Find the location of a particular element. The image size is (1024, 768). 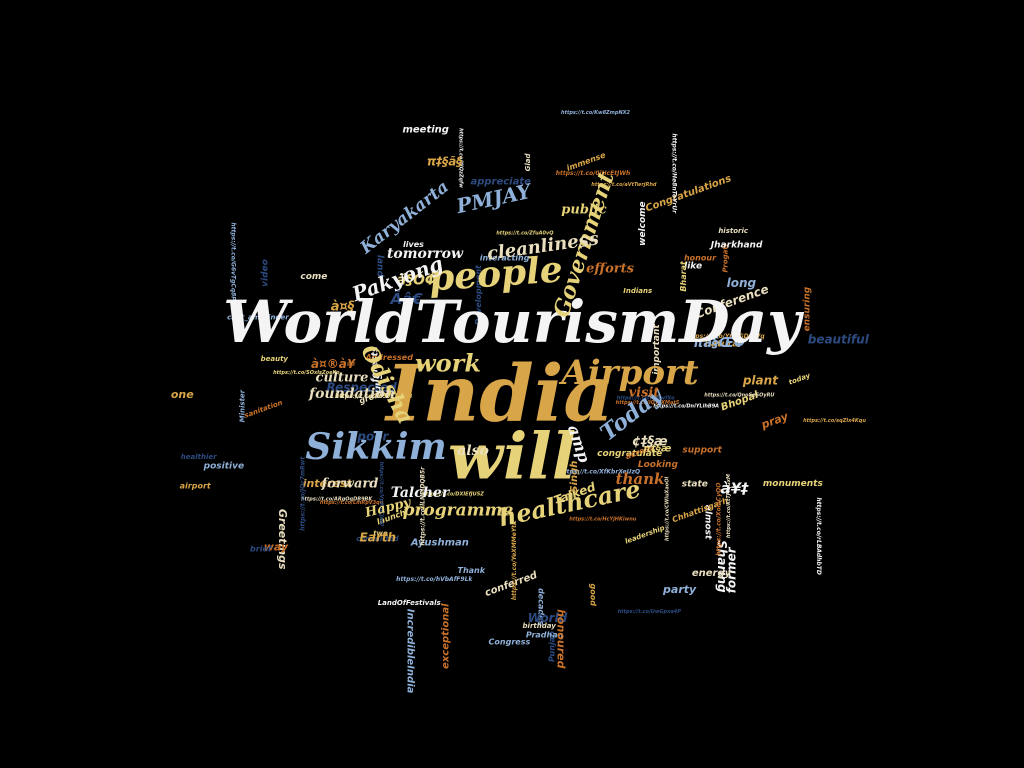

cloud-minor-word: Jharkhand is located at coordinates (736, 245).